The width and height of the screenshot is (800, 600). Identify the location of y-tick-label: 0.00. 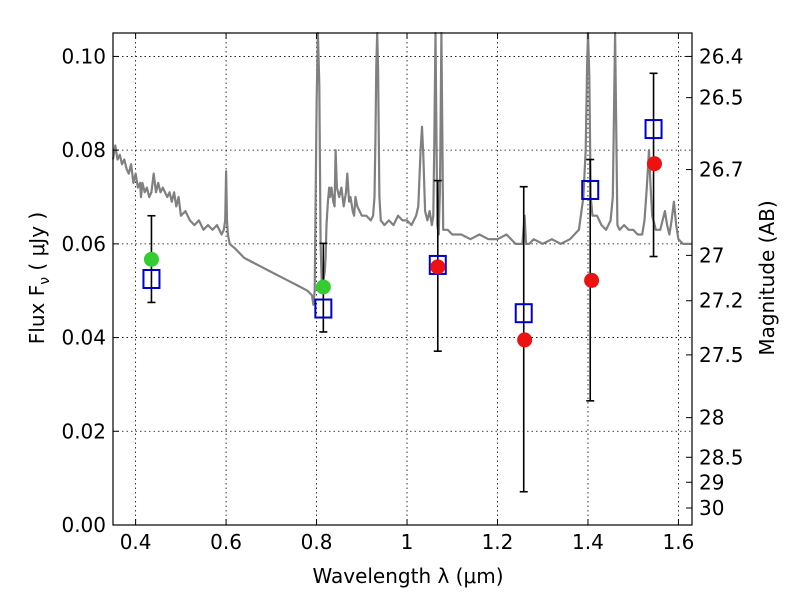
(83, 525).